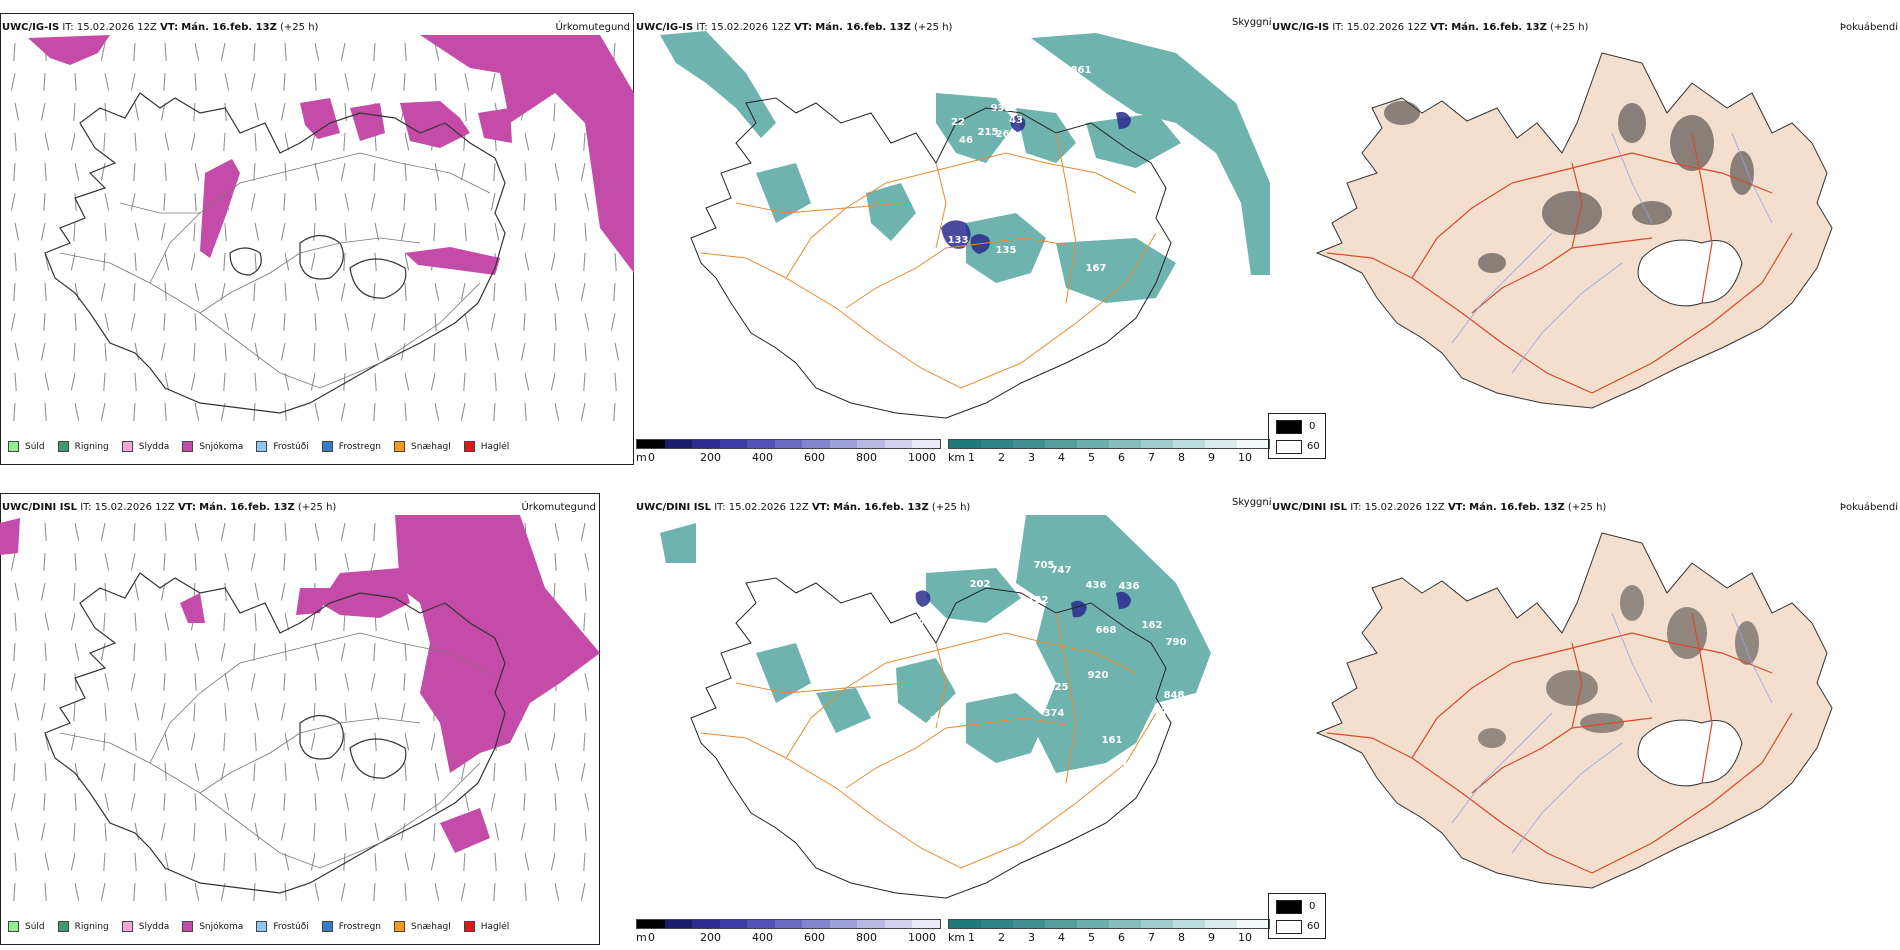 Image resolution: width=1900 pixels, height=950 pixels. I want to click on height-colorbar: m 0 200 400 600 800 1000, so click(791, 451).